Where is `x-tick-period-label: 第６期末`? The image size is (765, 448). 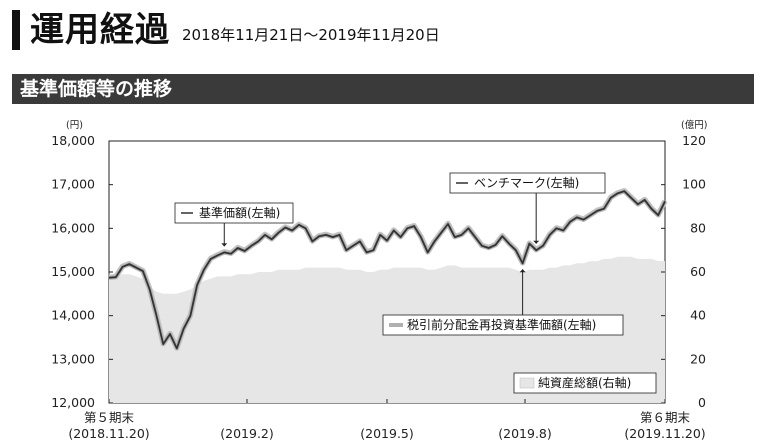 x-tick-period-label: 第６期末 is located at coordinates (665, 417).